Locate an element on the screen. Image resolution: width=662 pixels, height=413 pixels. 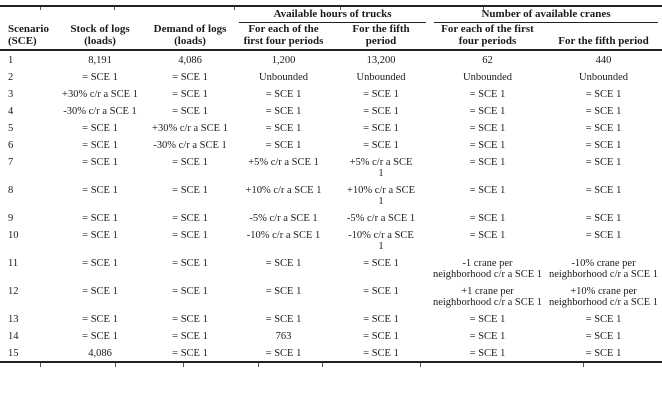
column-header-trucks-fifth: For the fifth period is located at coordinates (381, 37).